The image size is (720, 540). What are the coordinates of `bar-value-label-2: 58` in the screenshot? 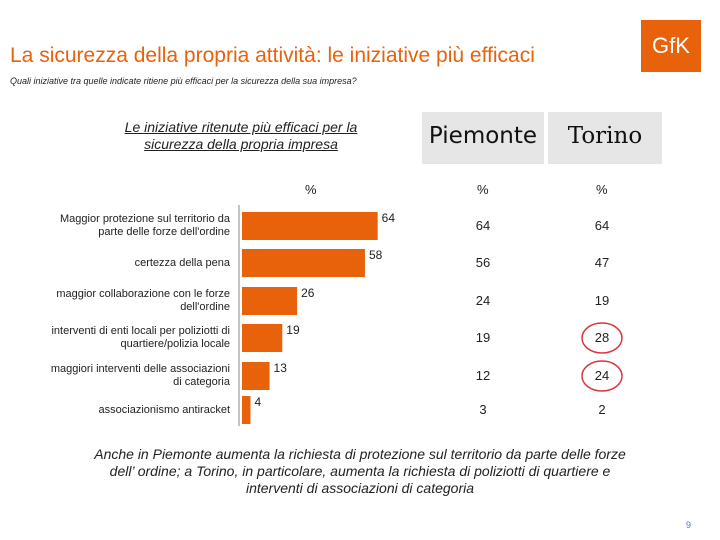 It's located at (376, 255).